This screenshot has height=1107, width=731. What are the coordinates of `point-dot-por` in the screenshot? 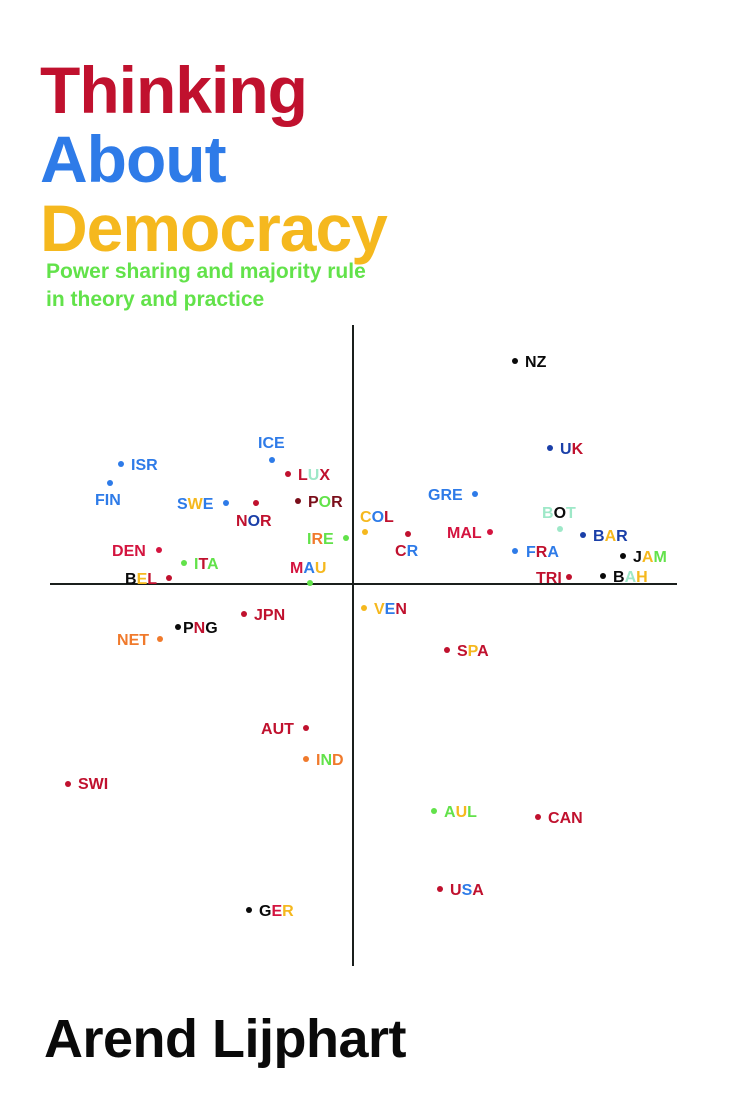 It's located at (298, 501).